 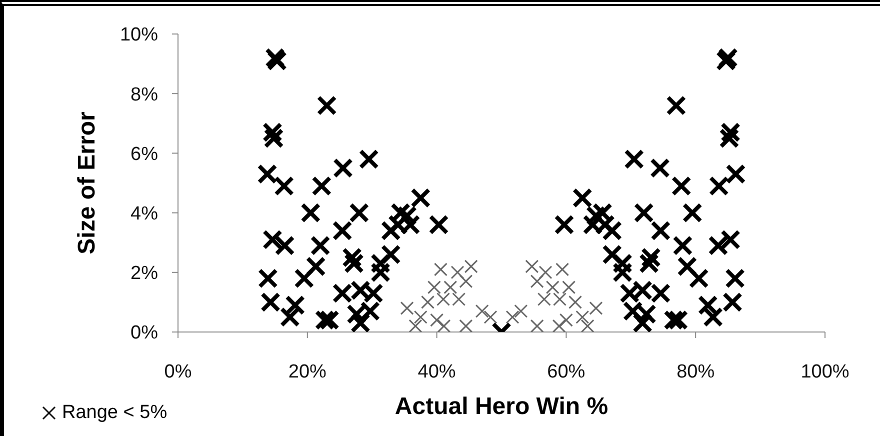 What do you see at coordinates (87, 183) in the screenshot?
I see `y-axis-title: Size of Error` at bounding box center [87, 183].